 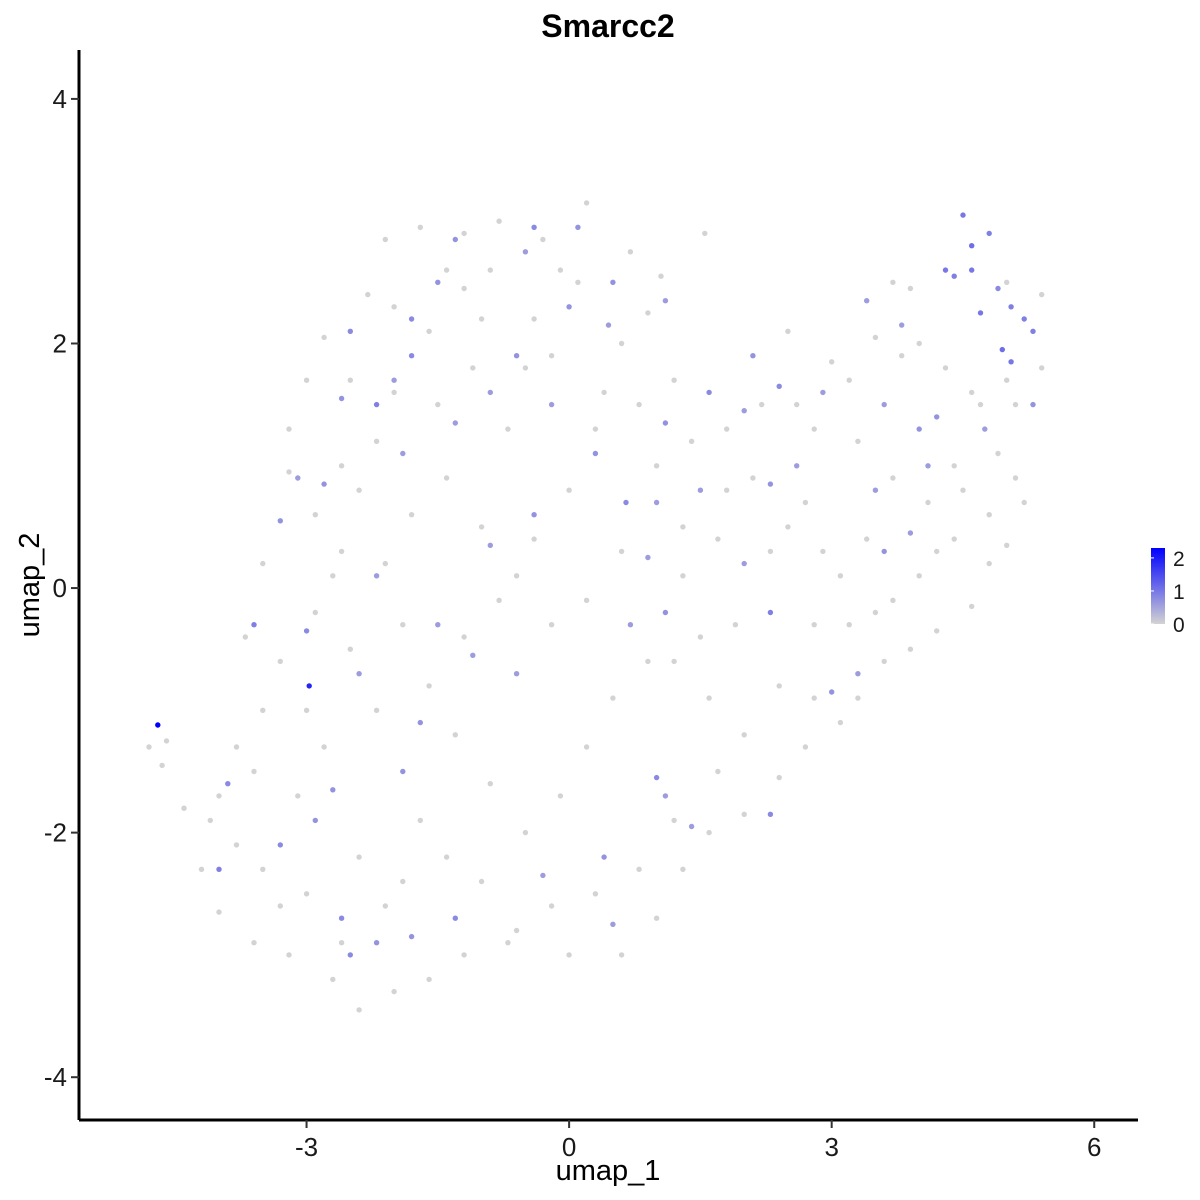 What do you see at coordinates (698, 1141) in the screenshot?
I see `x-axis-ticks: -3 0 3 6` at bounding box center [698, 1141].